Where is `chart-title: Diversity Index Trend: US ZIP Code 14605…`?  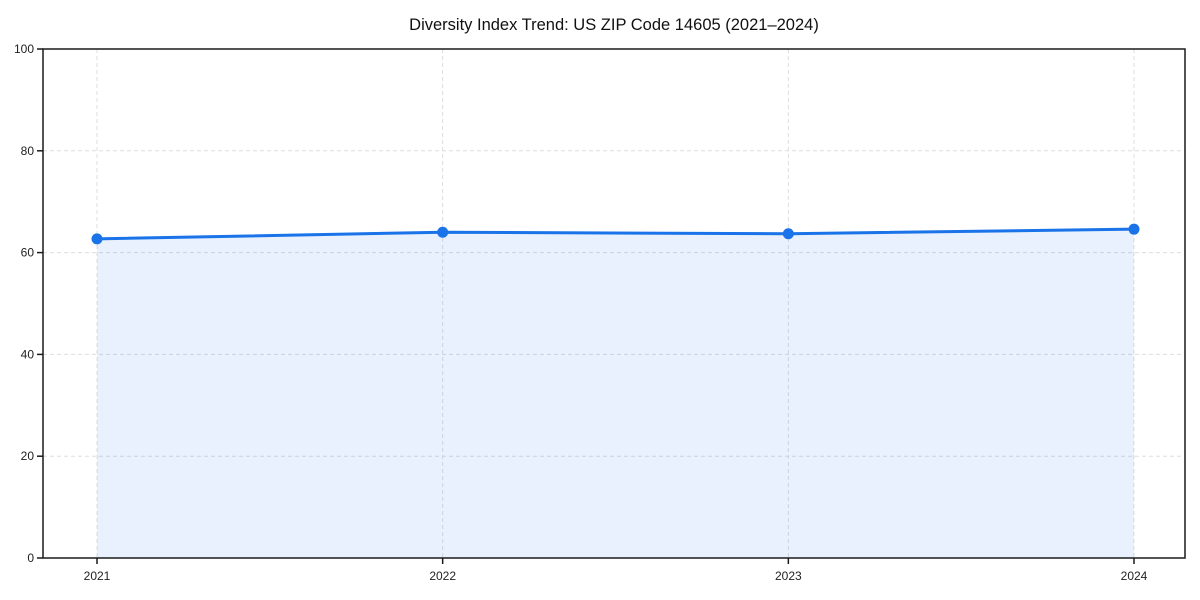
chart-title: Diversity Index Trend: US ZIP Code 14605… is located at coordinates (614, 25).